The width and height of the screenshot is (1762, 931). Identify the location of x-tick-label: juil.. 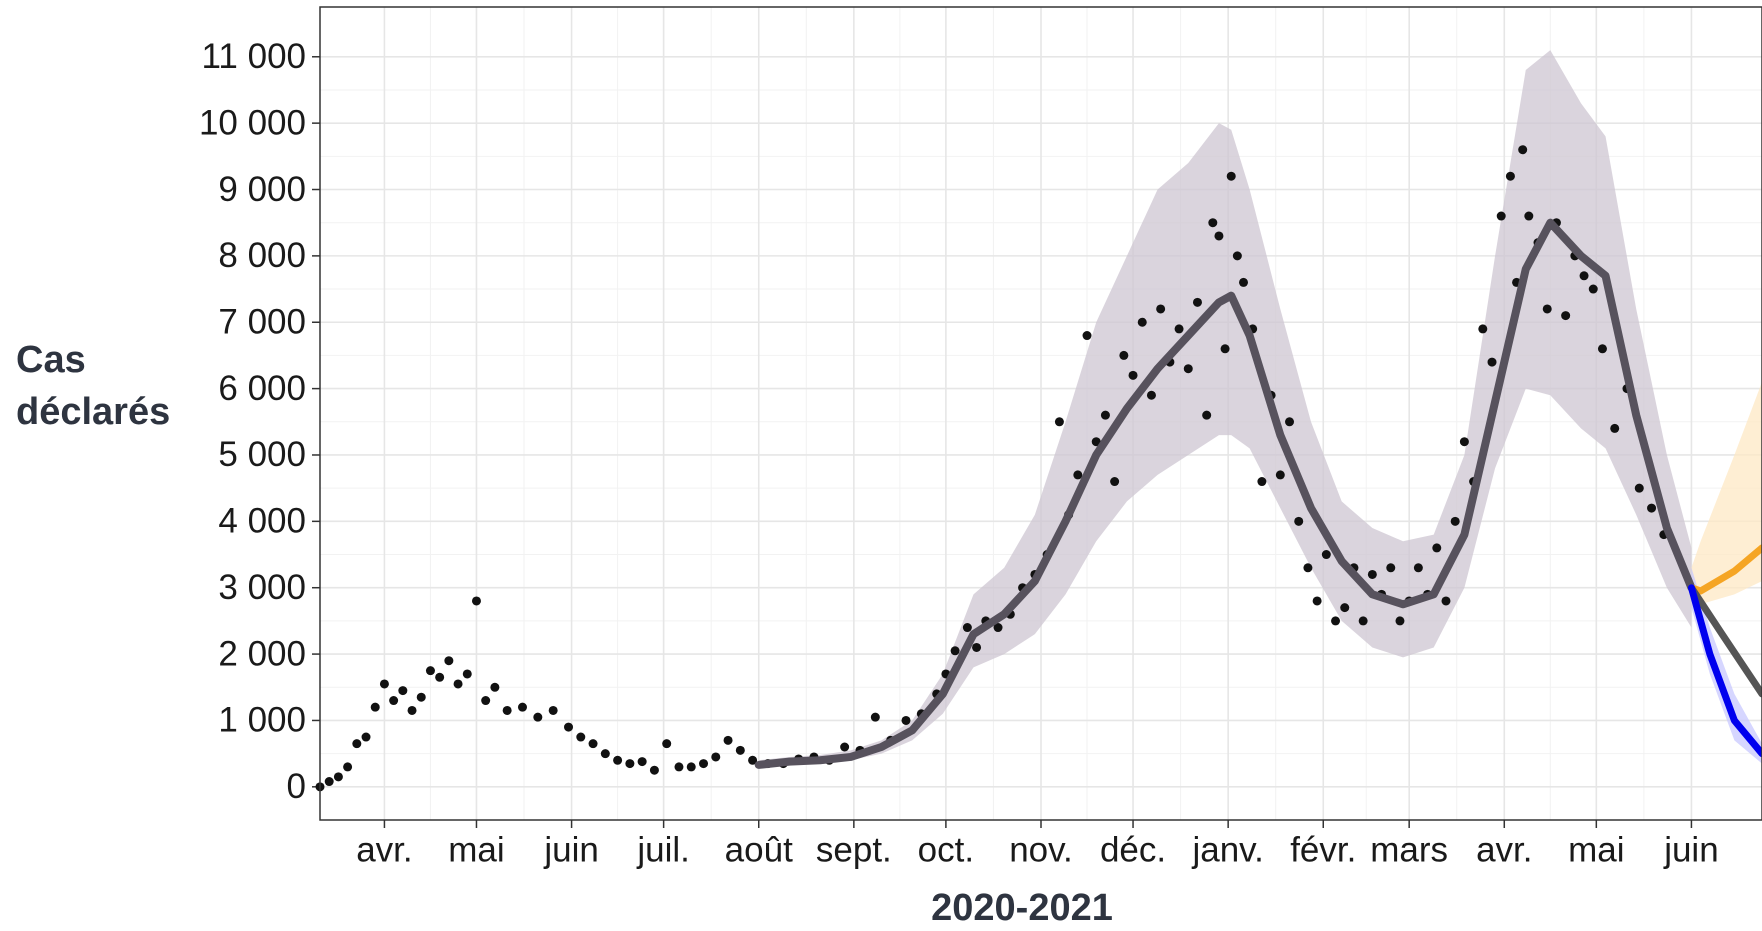
(663, 849).